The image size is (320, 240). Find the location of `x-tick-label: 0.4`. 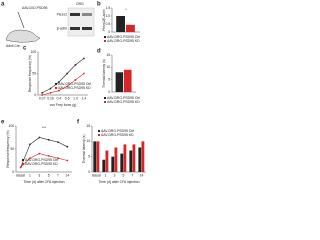

x-tick-label: 0.4 is located at coordinates (58, 98).